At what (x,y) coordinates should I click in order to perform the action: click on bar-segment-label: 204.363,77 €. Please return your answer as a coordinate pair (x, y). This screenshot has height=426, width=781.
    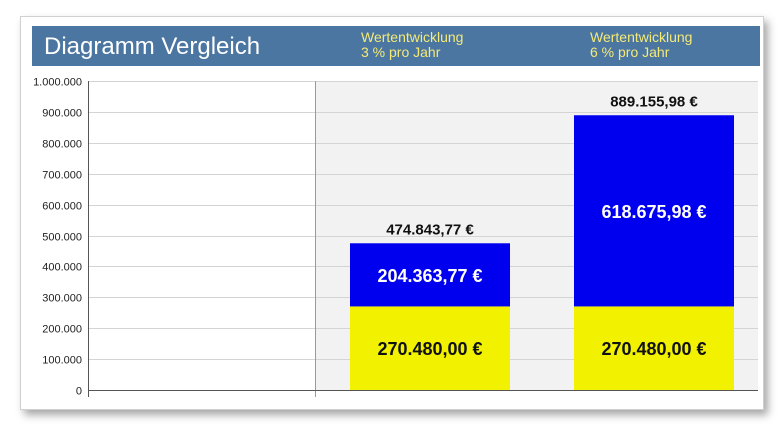
    Looking at the image, I should click on (429, 276).